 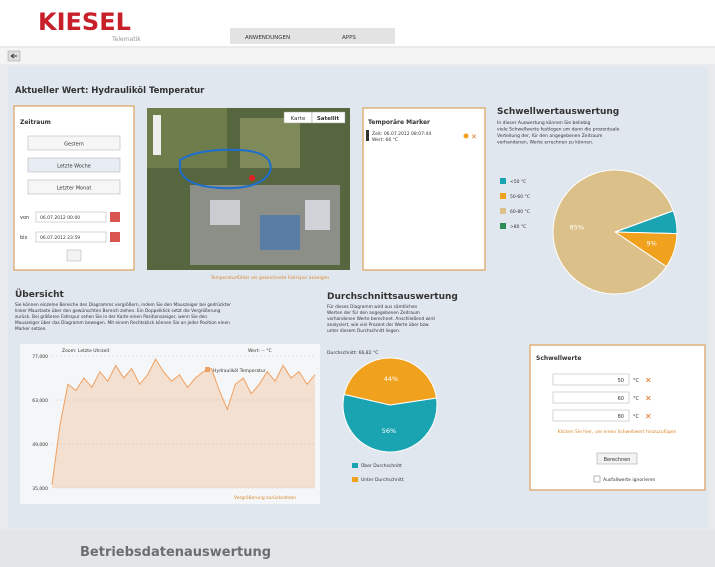 I want to click on checkbox, so click(x=597, y=479).